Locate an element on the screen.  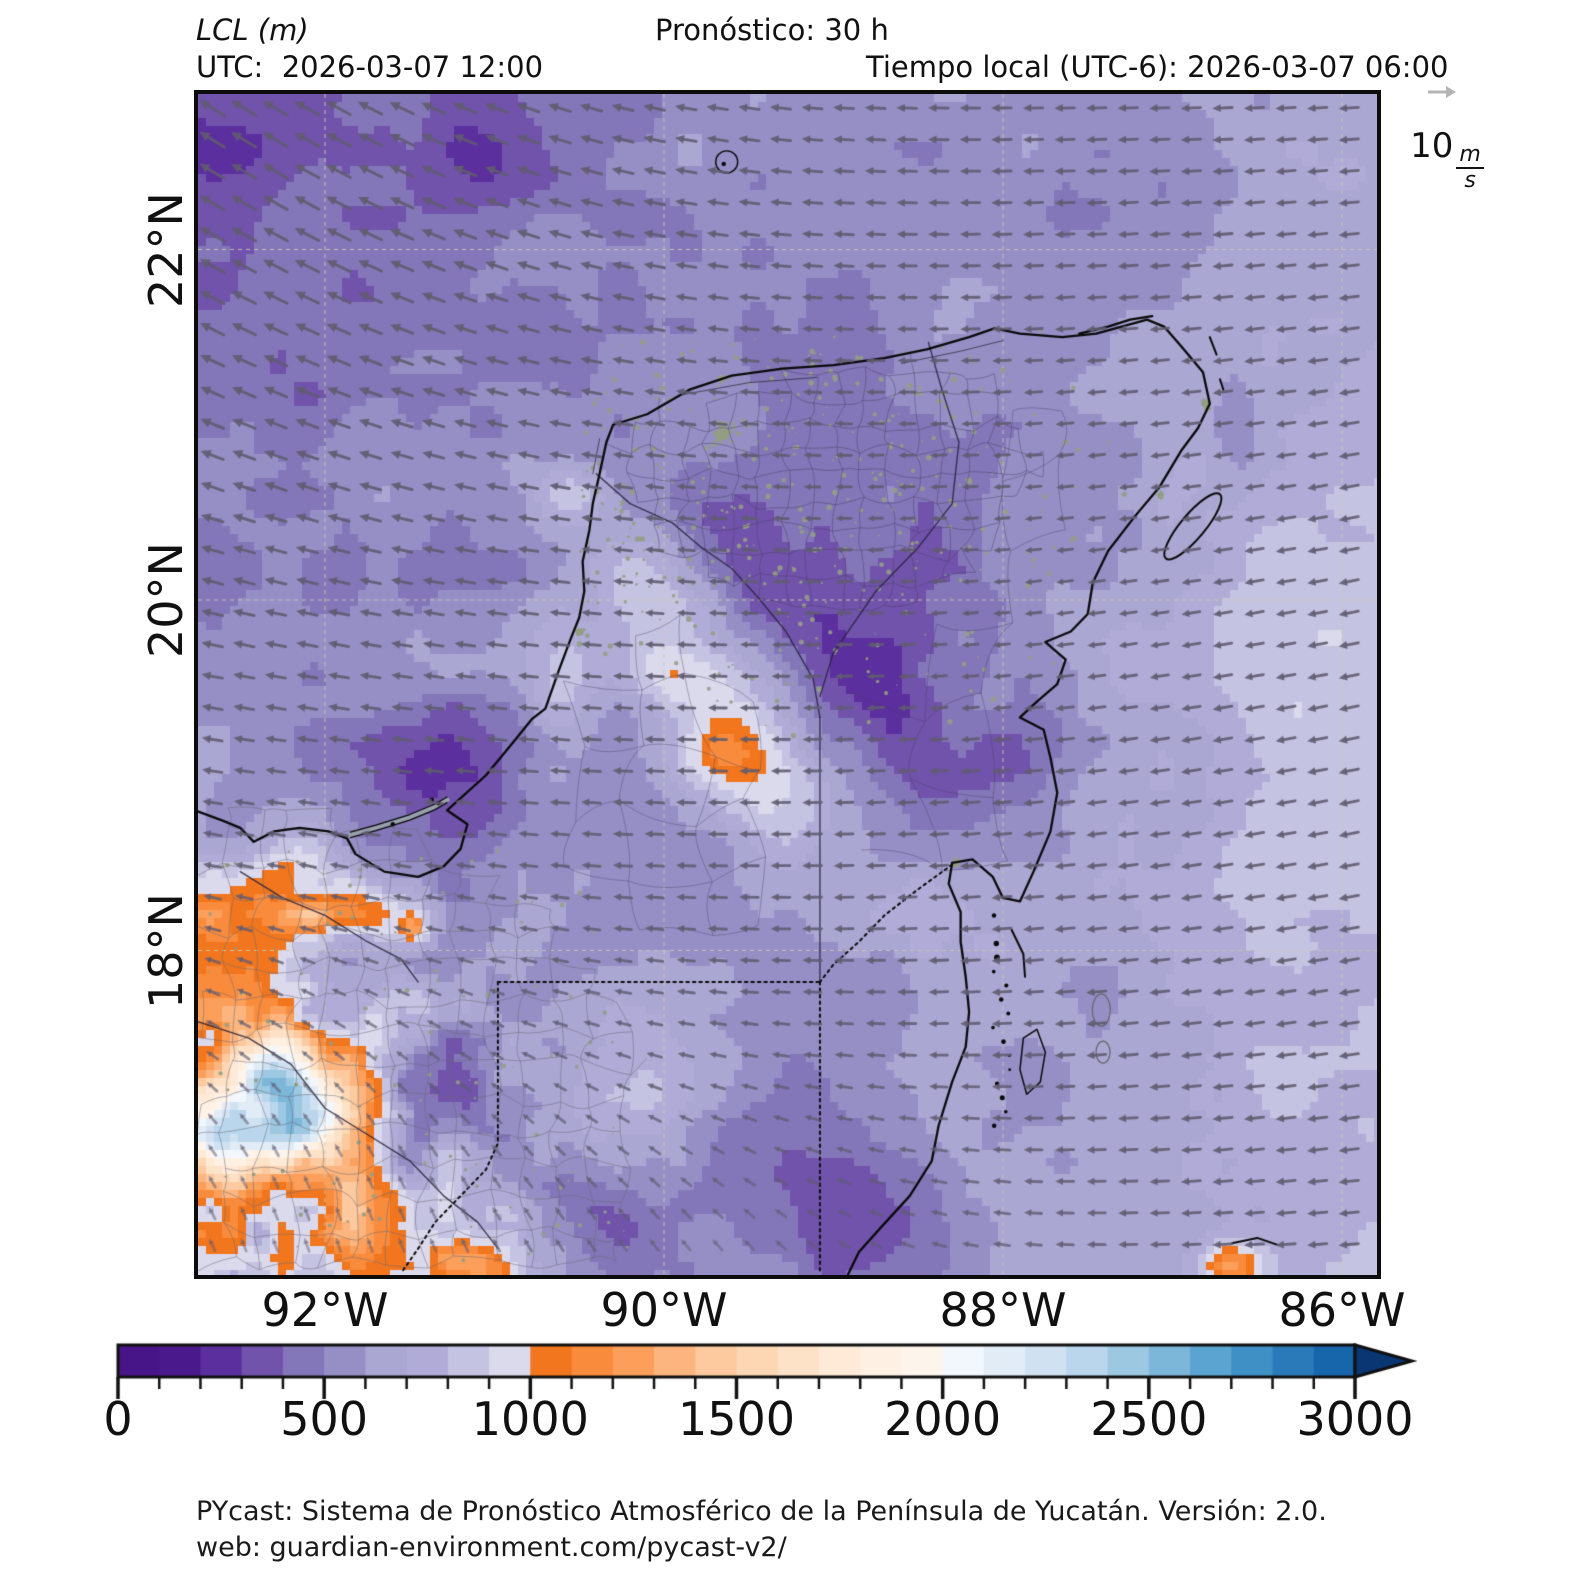
local-time-label: Tiempo local (UTC-6): 2026-03-07 06:00 is located at coordinates (1157, 67).